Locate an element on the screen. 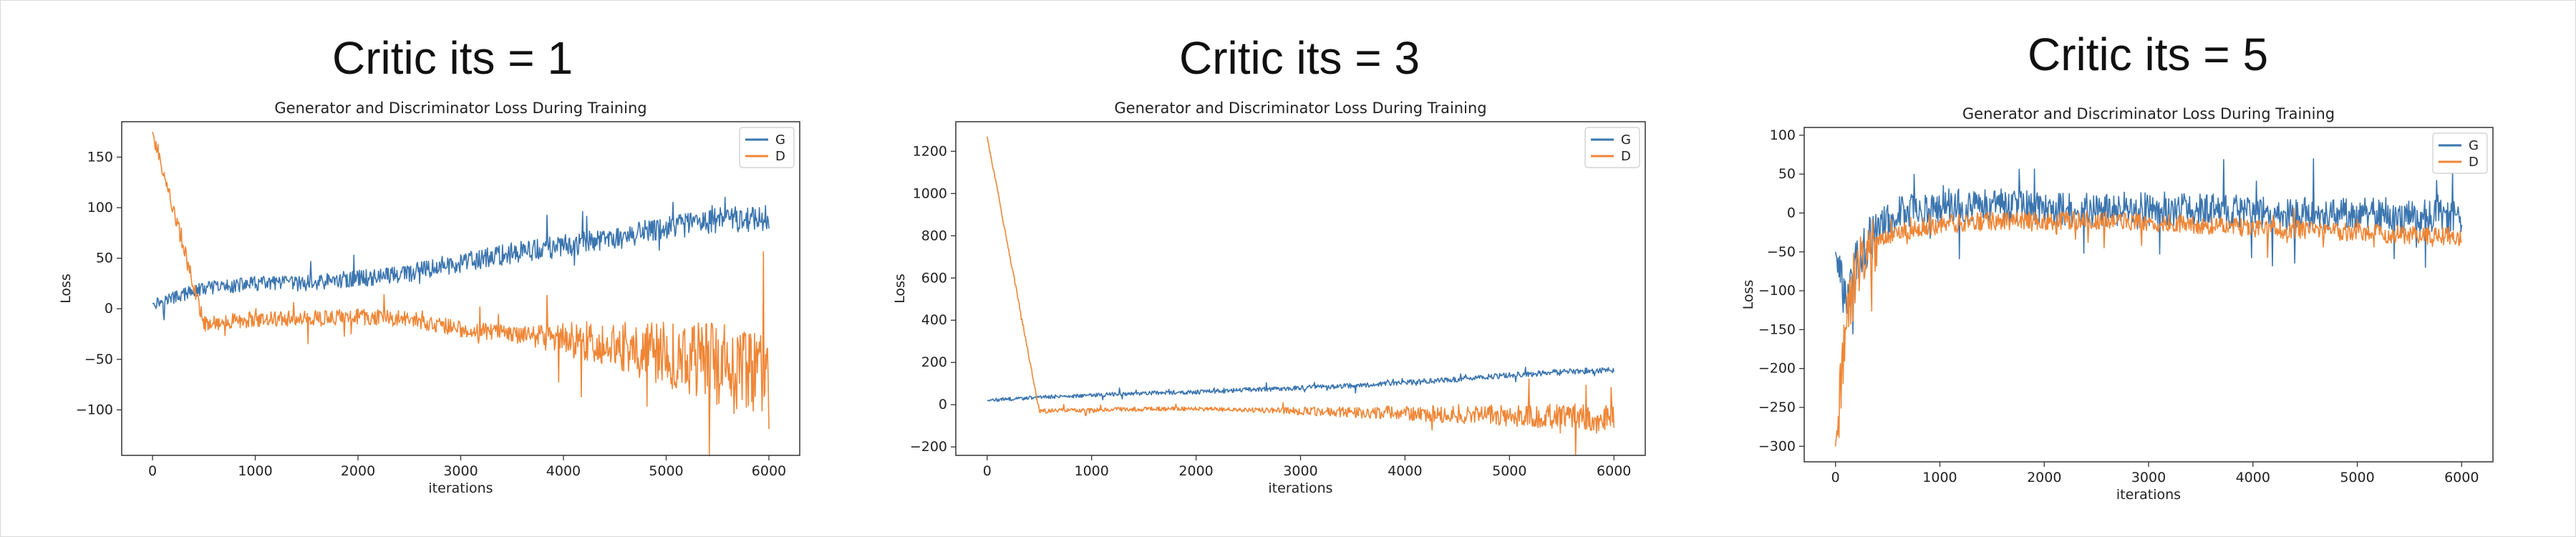 The image size is (2576, 537). y-tick-label: 200 is located at coordinates (934, 362).